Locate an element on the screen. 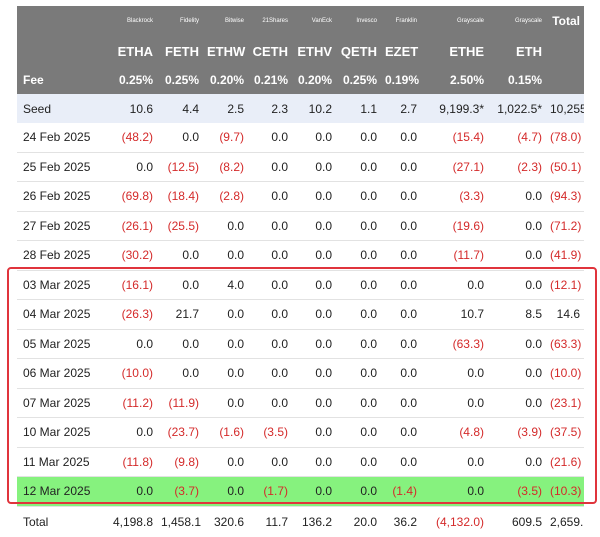  table-cell: (63.3) is located at coordinates (565, 344).